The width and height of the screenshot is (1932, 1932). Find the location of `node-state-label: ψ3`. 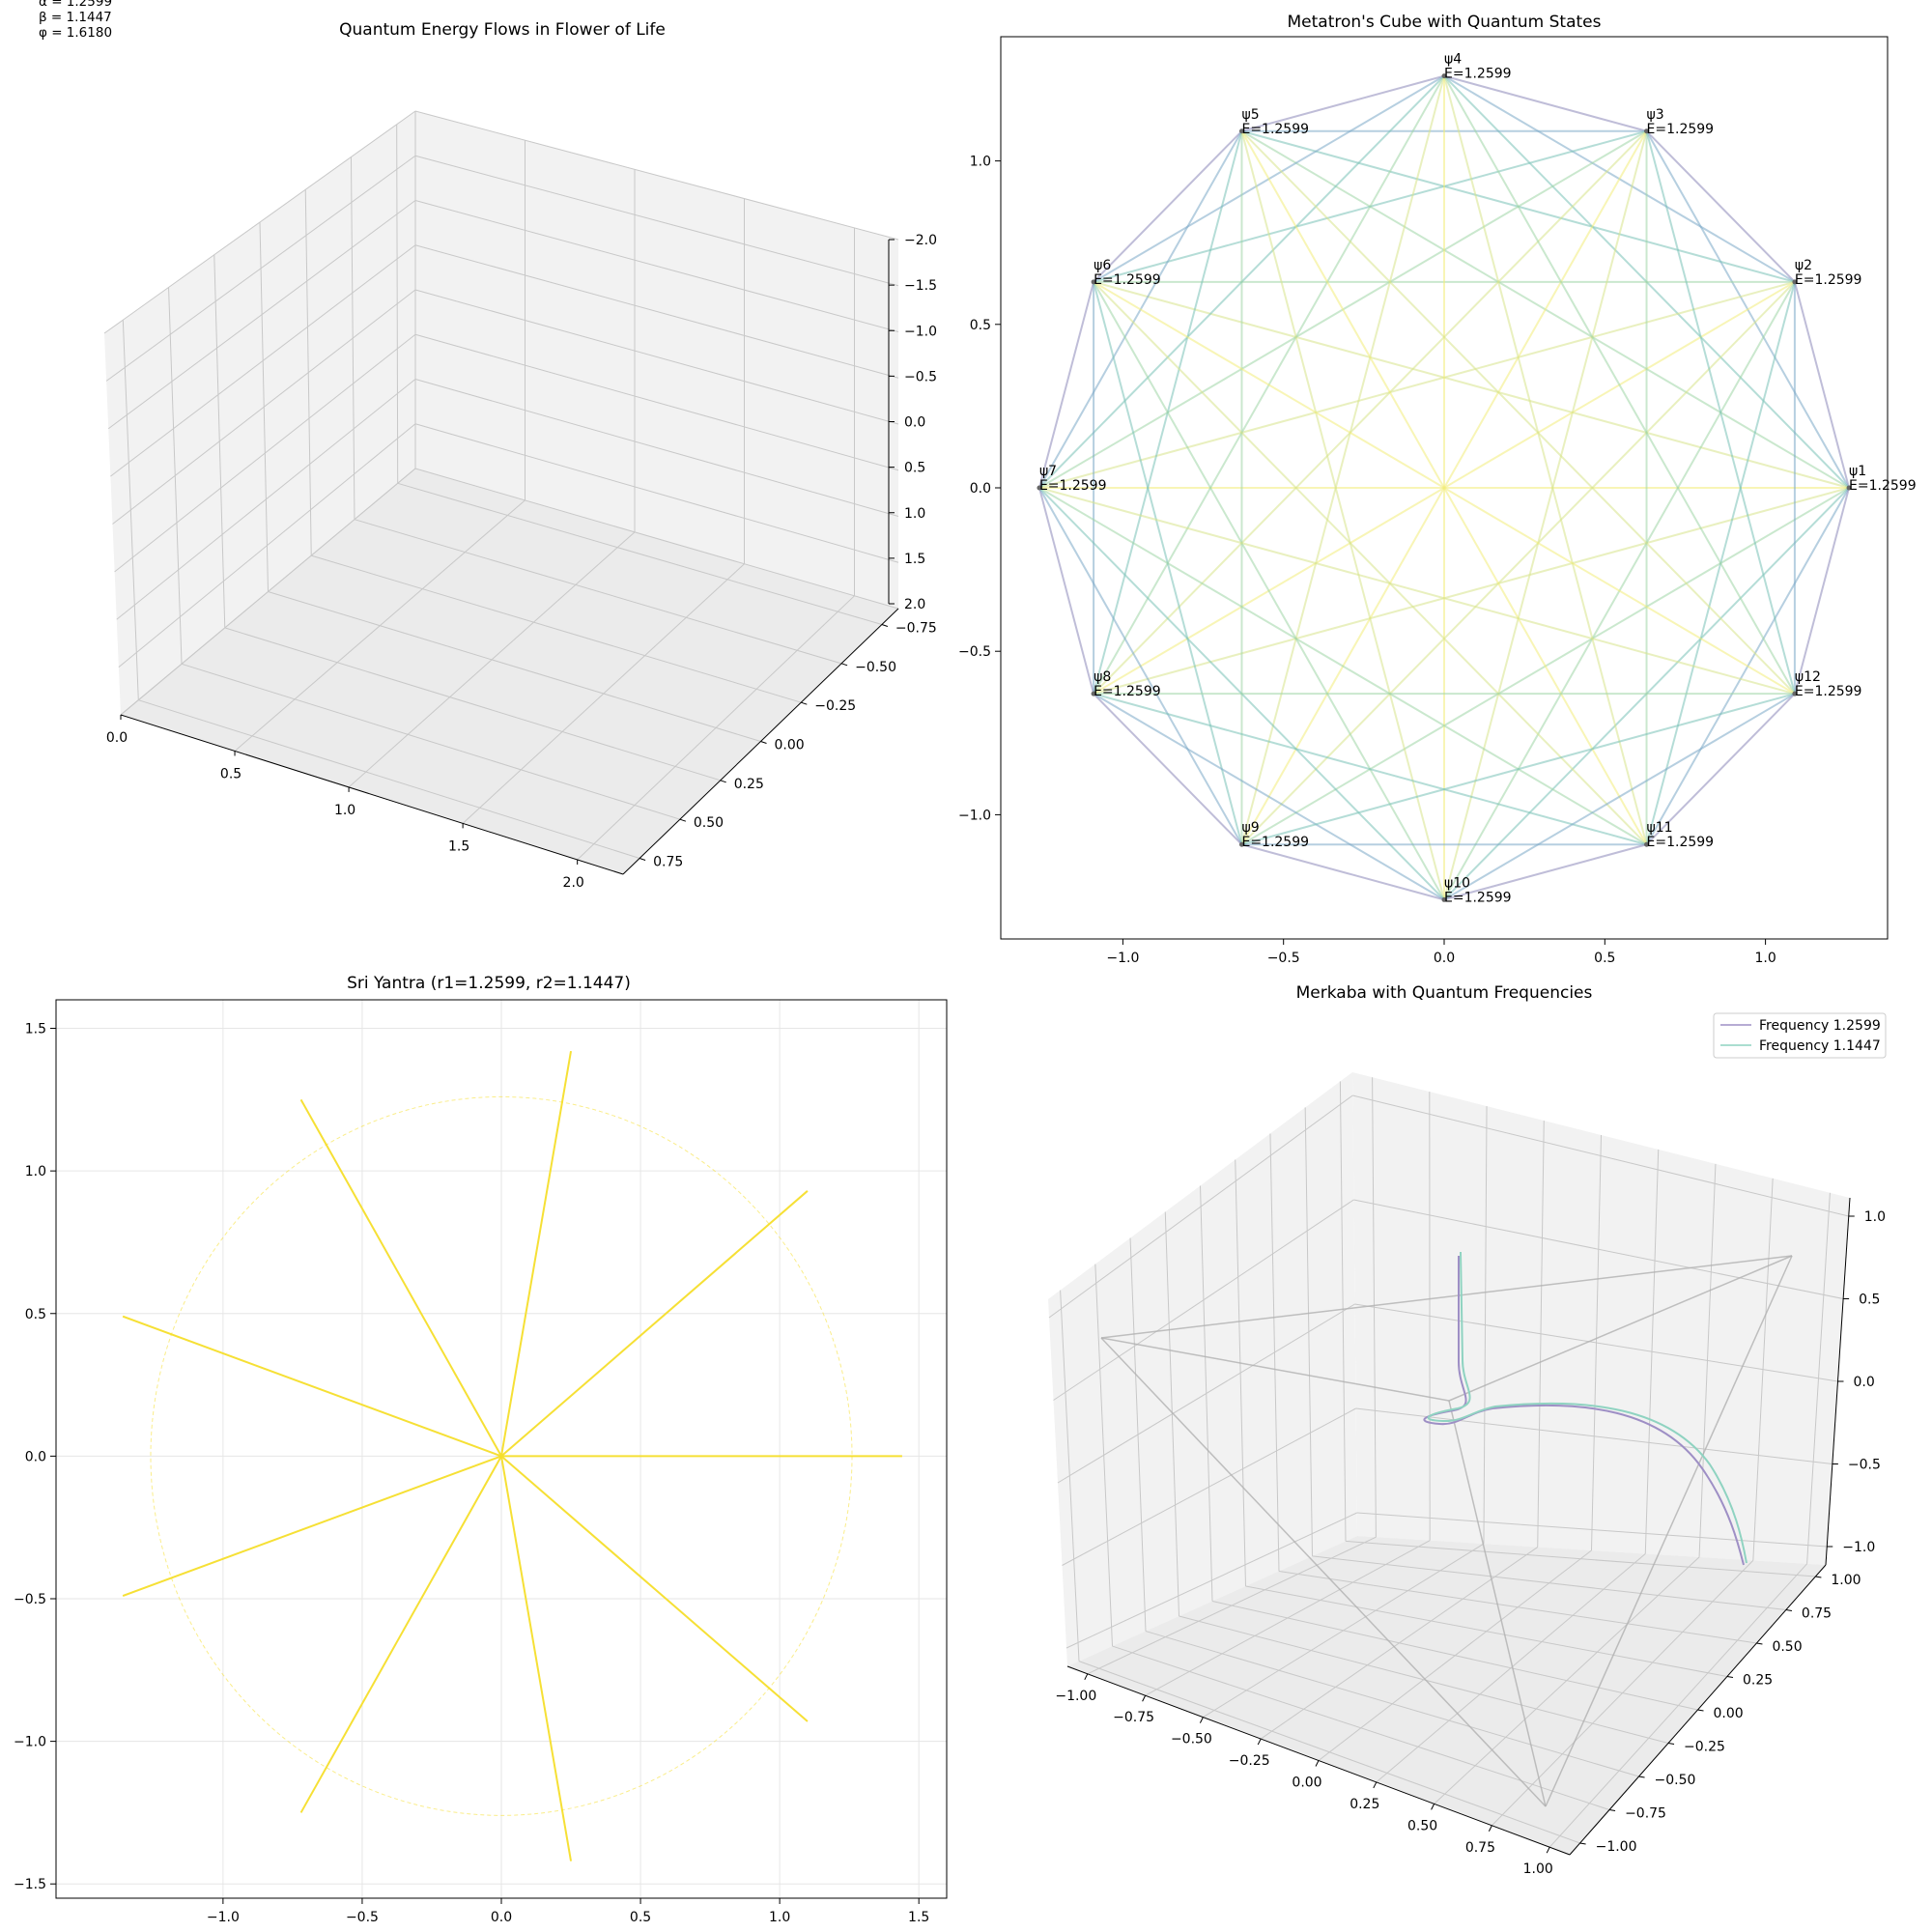

node-state-label: ψ3 is located at coordinates (1655, 115).